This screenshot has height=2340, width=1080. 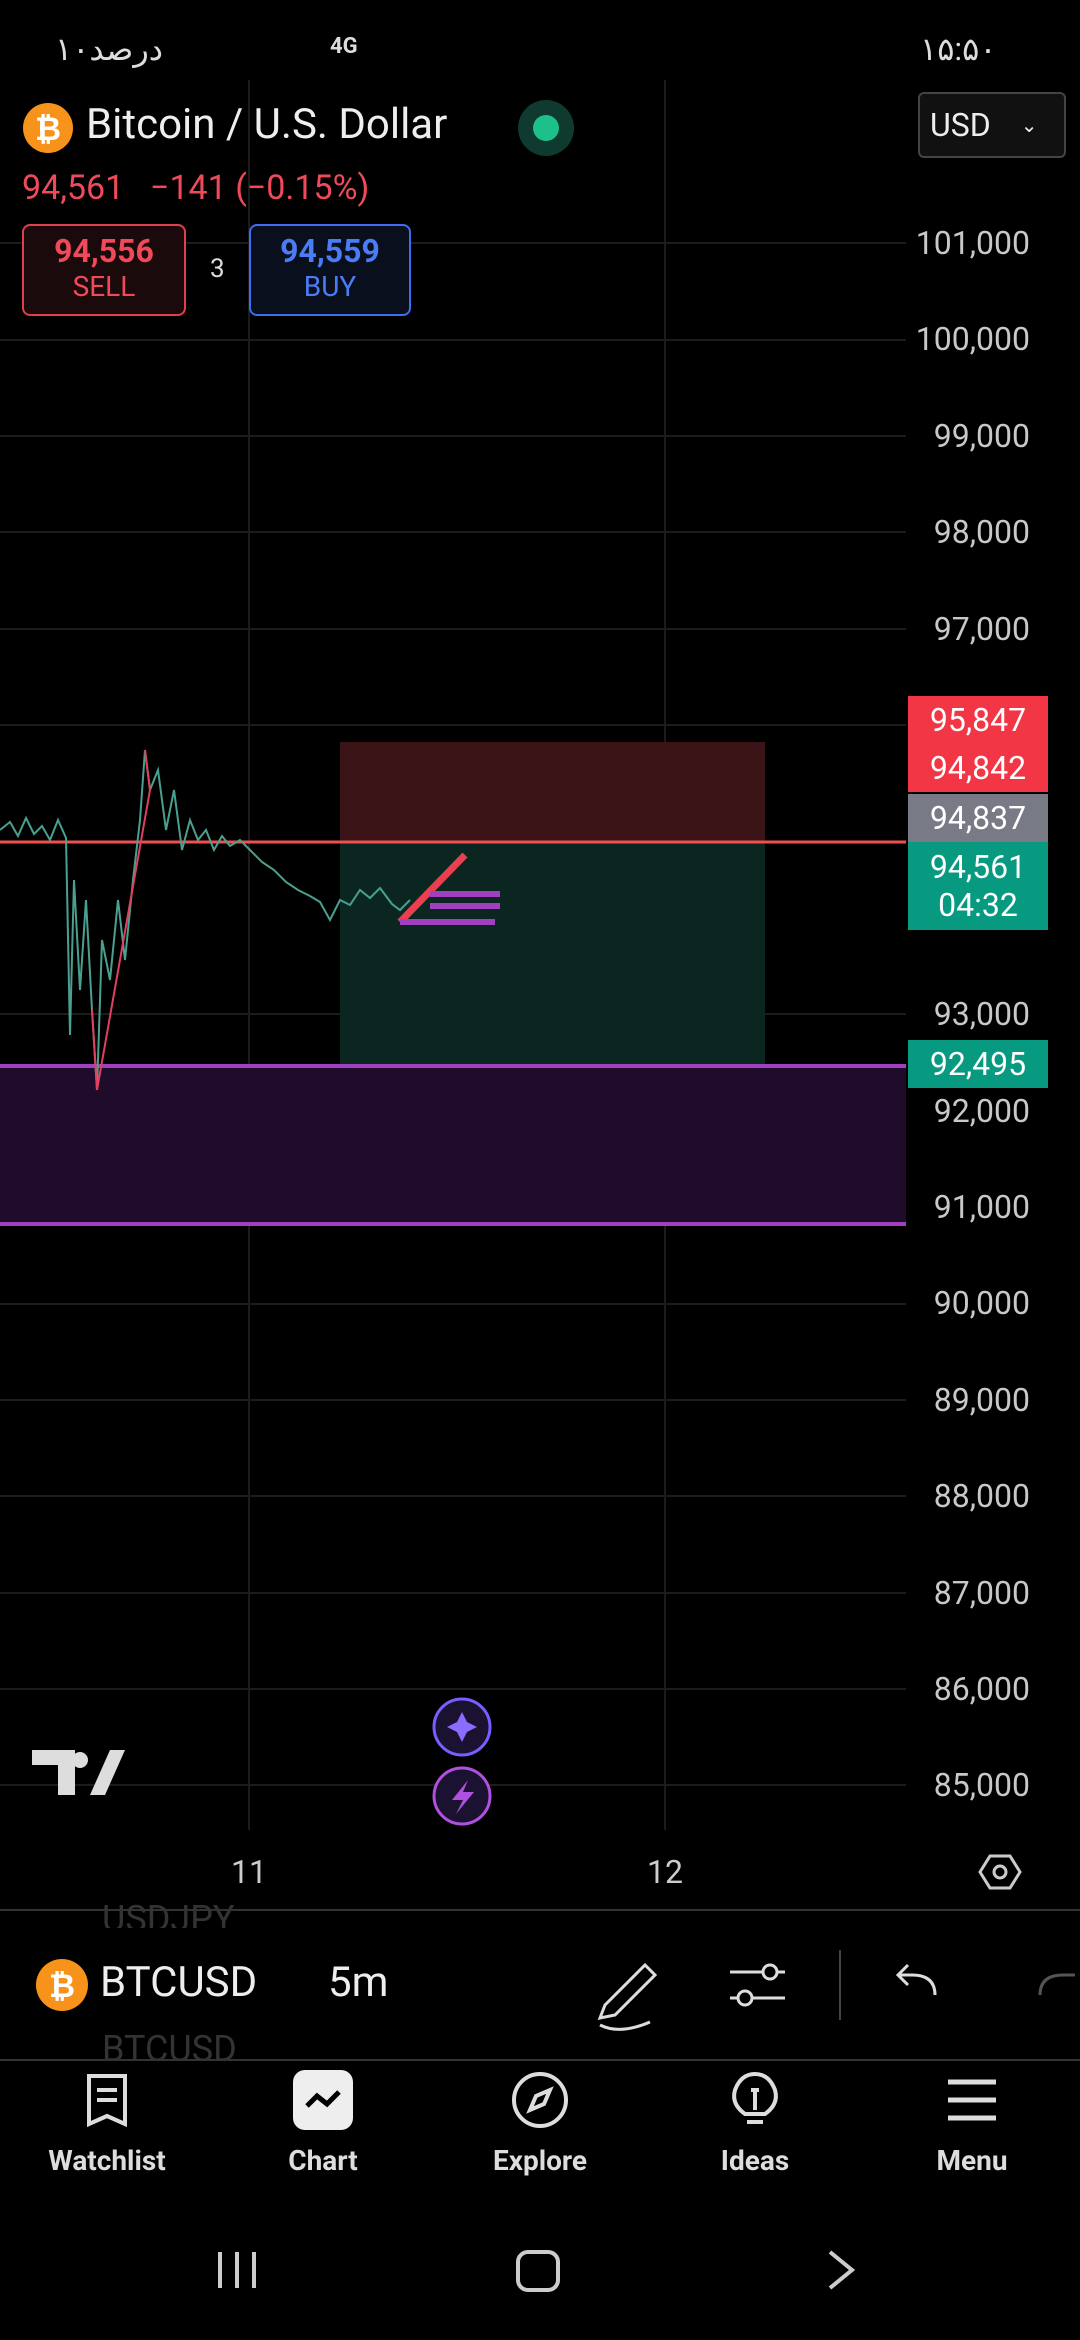 I want to click on buy-label: BUY, so click(x=330, y=286).